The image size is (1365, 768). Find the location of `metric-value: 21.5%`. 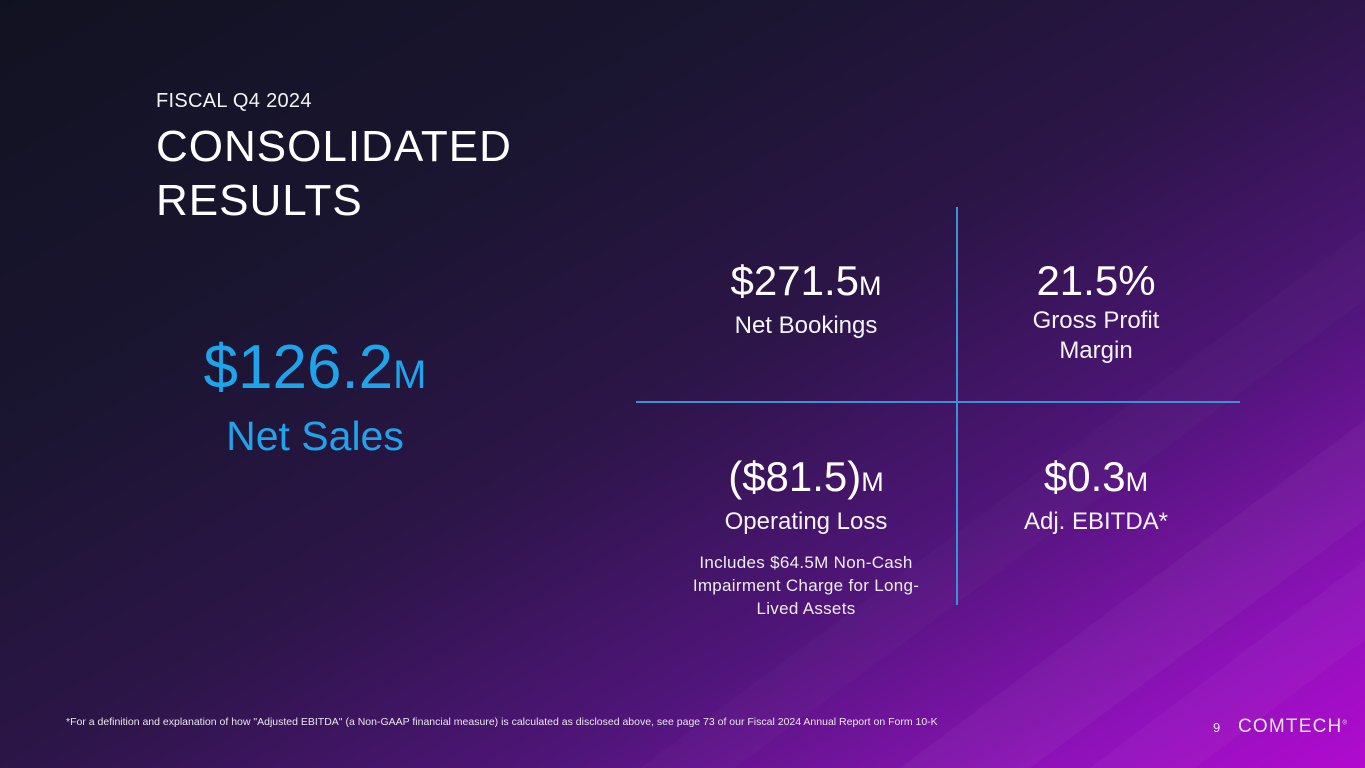

metric-value: 21.5% is located at coordinates (1096, 281).